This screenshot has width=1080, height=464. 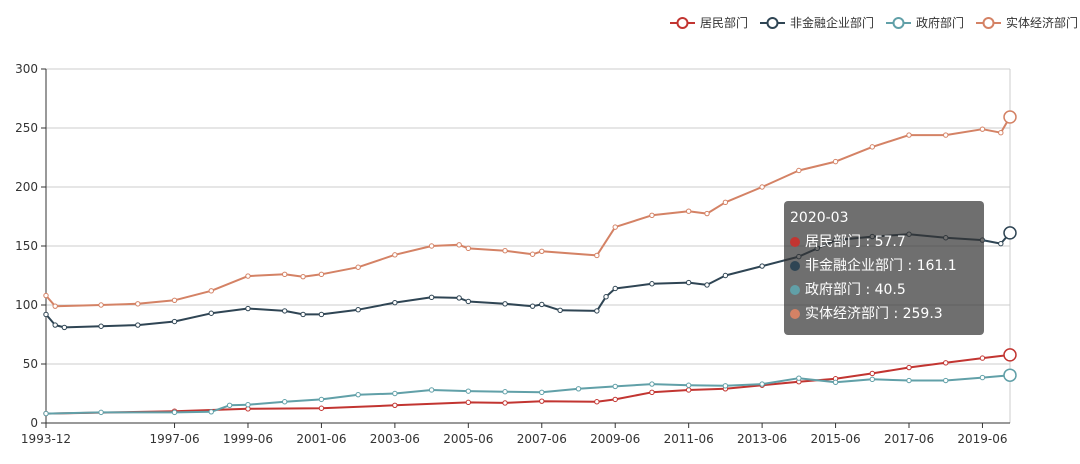 I want to click on y-tick-label: 100, so click(x=26, y=305).